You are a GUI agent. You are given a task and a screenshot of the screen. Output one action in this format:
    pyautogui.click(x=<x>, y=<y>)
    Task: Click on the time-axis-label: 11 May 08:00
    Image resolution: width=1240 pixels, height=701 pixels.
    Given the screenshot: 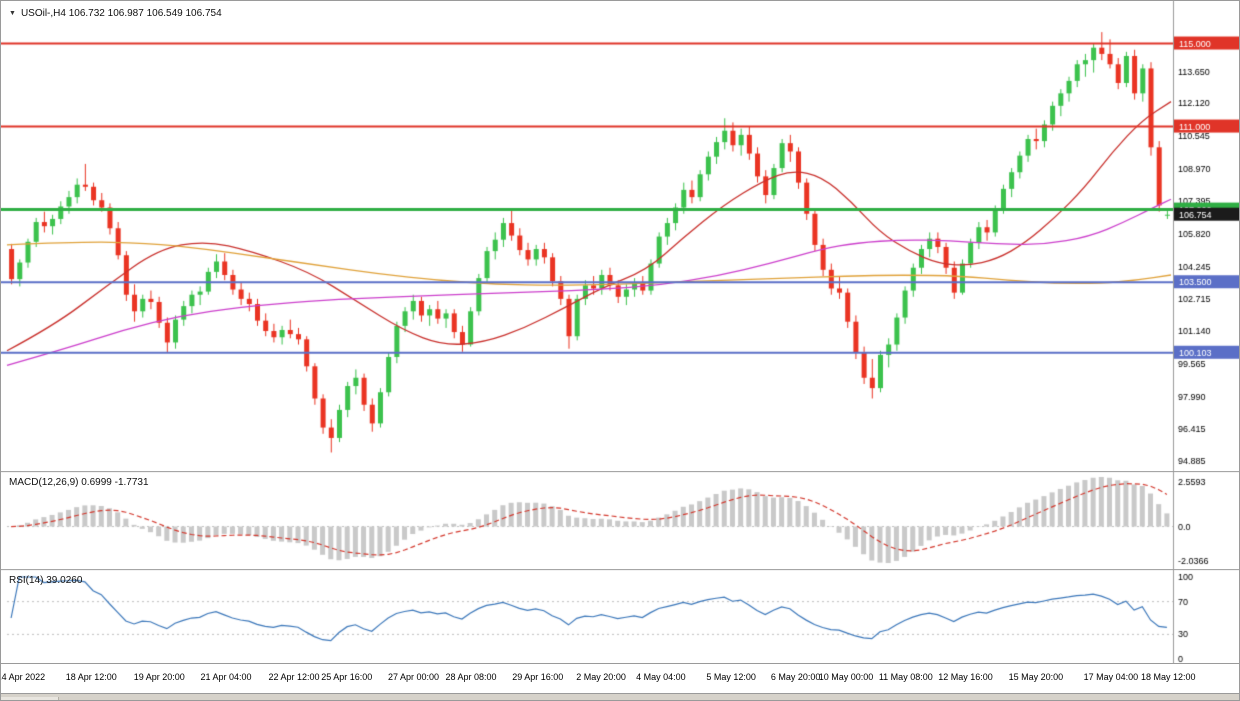 What is the action you would take?
    pyautogui.click(x=905, y=677)
    